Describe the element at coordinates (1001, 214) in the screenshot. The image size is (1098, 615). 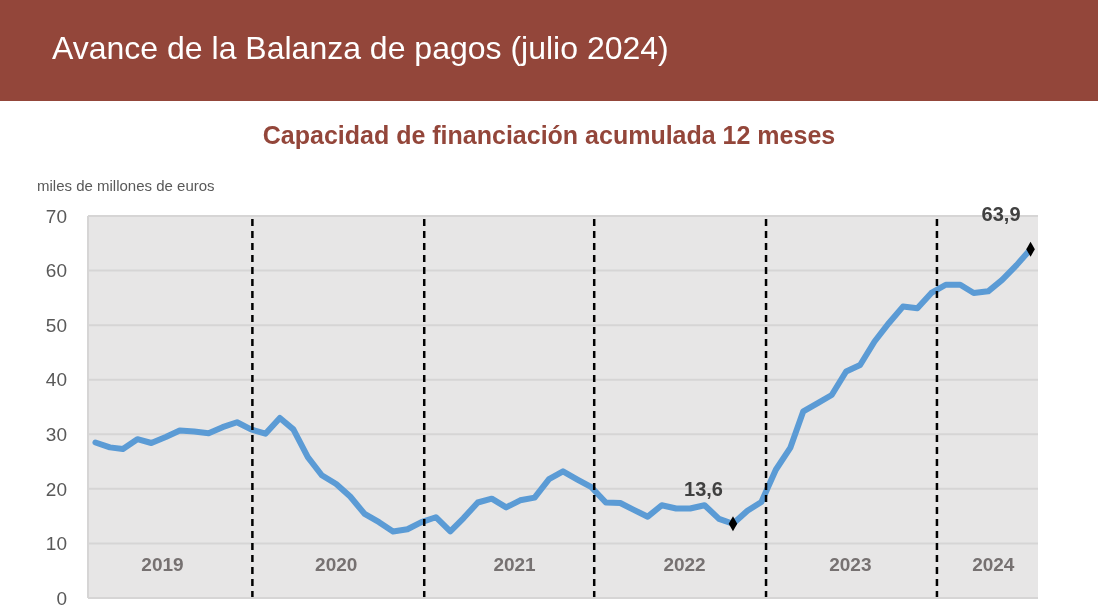
I see `data-label: 63,9` at that location.